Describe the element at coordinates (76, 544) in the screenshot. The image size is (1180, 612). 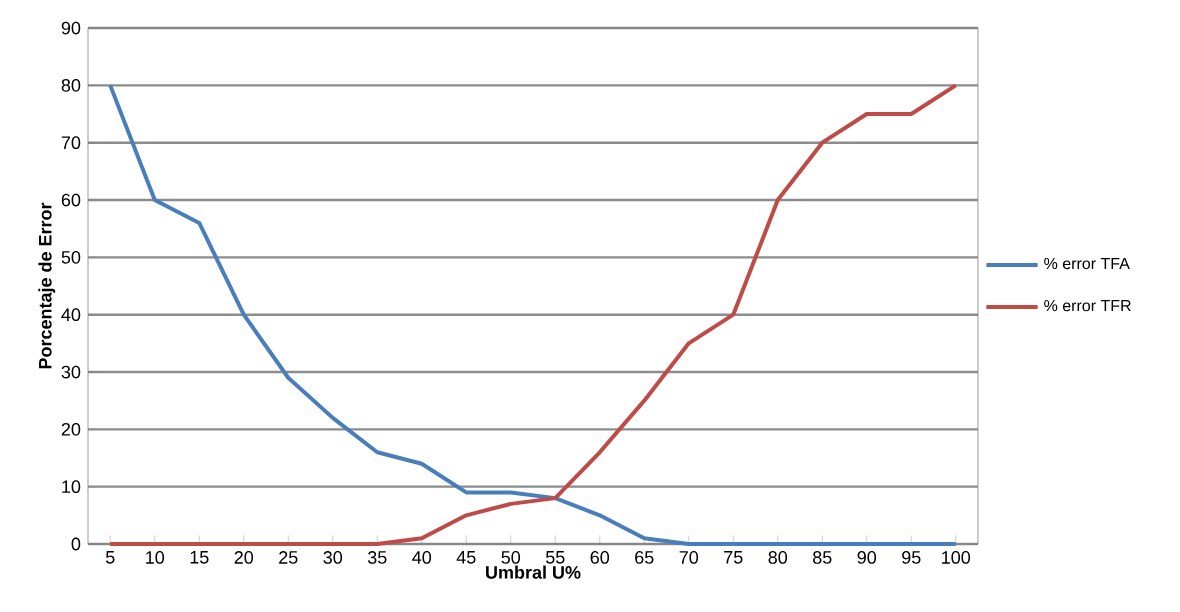
I see `y-tick-label: 0` at that location.